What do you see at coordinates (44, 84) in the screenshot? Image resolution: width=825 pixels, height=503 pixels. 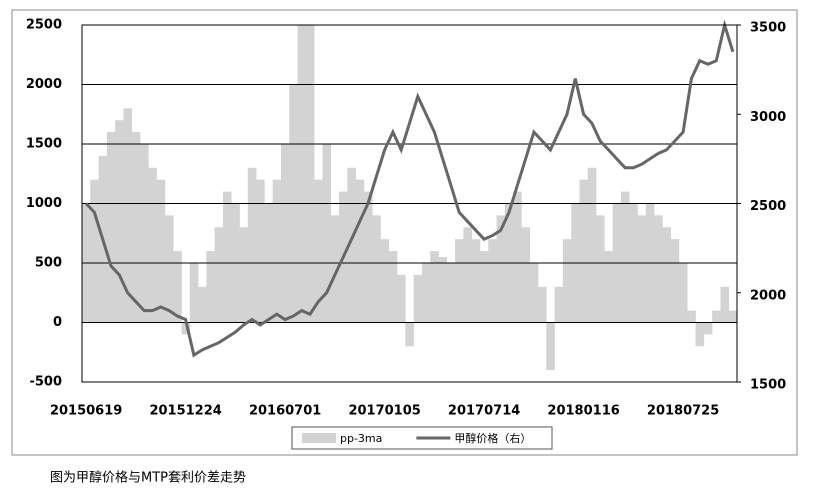 I see `y-tick-label: 2000` at bounding box center [44, 84].